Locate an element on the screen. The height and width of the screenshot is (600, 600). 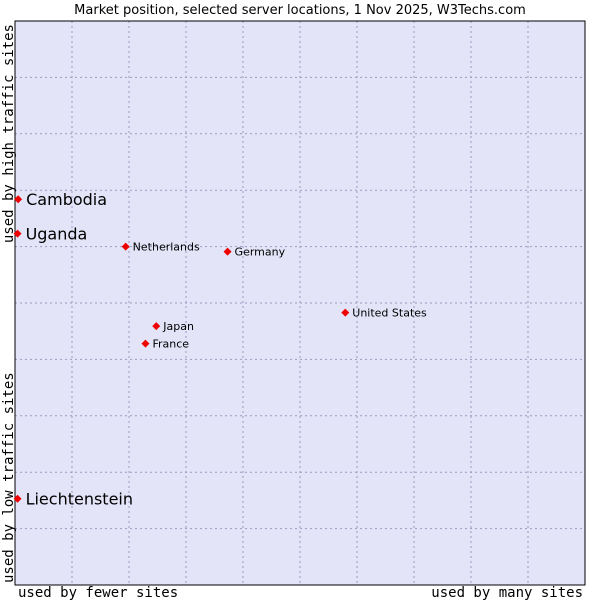
point-marker-france is located at coordinates (145, 343).